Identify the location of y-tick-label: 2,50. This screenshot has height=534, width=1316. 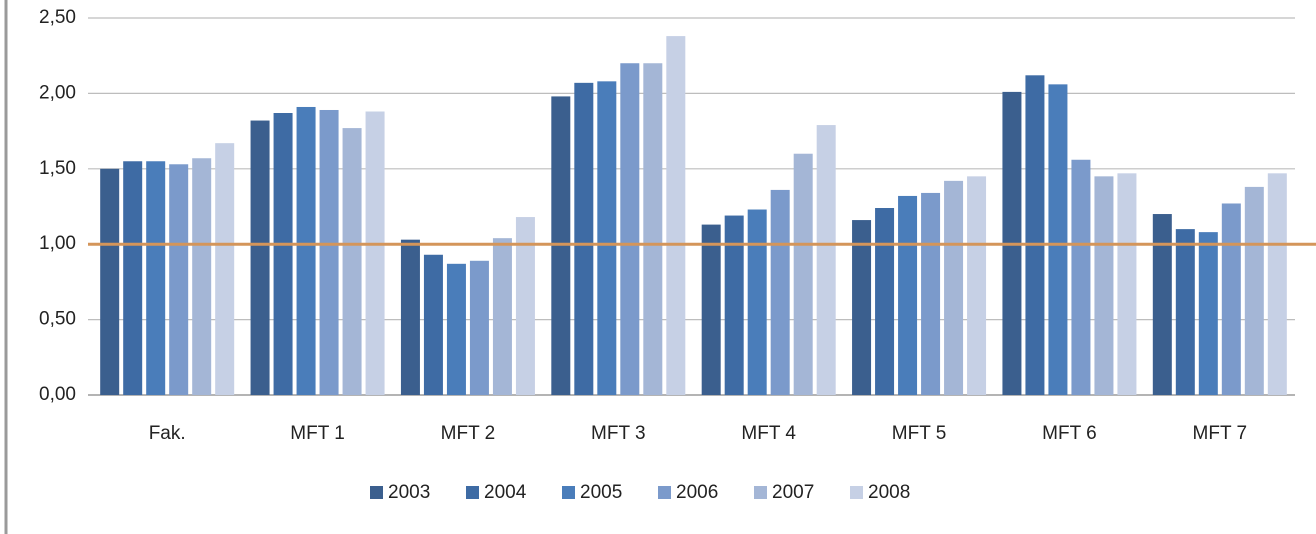
(57, 17).